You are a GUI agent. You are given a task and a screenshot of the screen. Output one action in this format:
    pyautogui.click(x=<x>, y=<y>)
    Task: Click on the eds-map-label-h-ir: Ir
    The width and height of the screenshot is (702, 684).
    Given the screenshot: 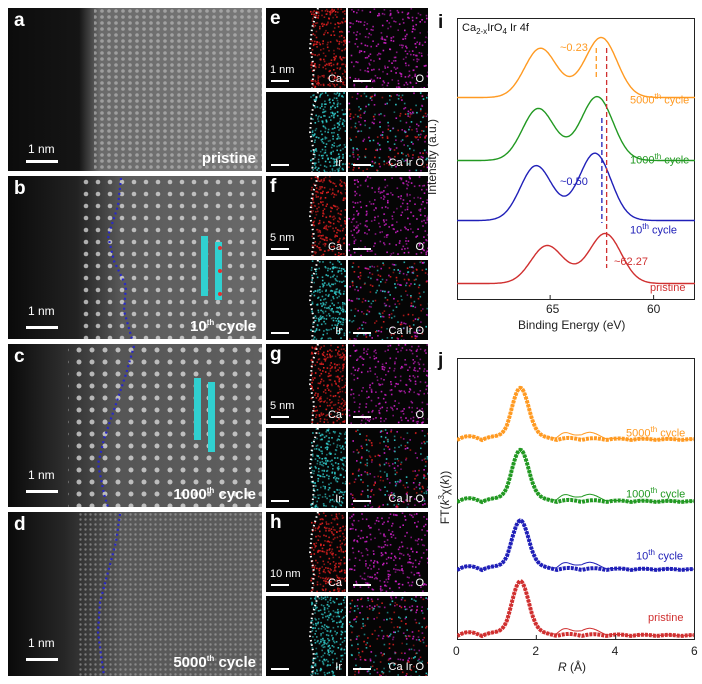 What is the action you would take?
    pyautogui.click(x=338, y=667)
    